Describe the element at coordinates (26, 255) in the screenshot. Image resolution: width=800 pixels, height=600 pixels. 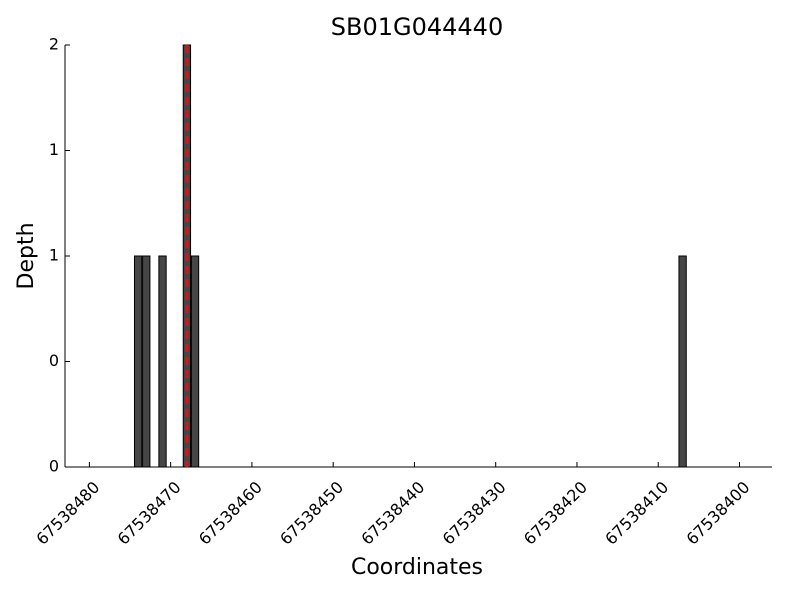
I see `y-axis-label: Depth` at that location.